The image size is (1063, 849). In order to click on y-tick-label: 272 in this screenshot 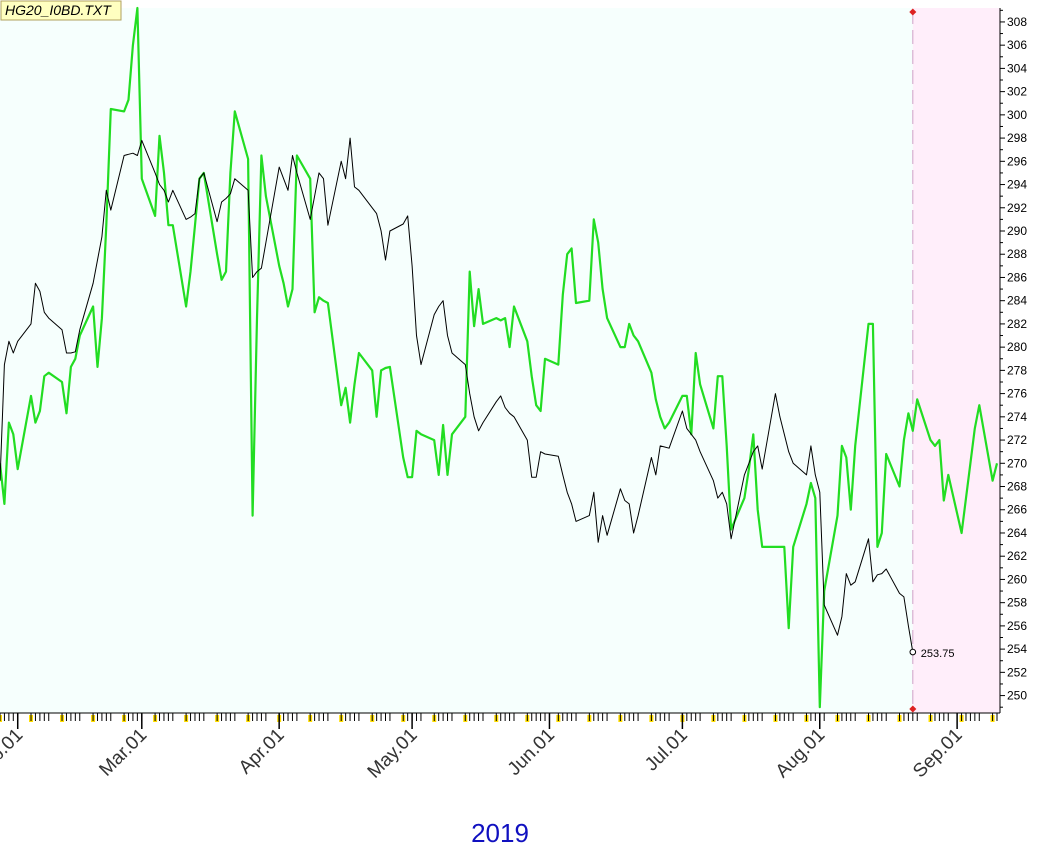, I will do `click(1017, 440)`.